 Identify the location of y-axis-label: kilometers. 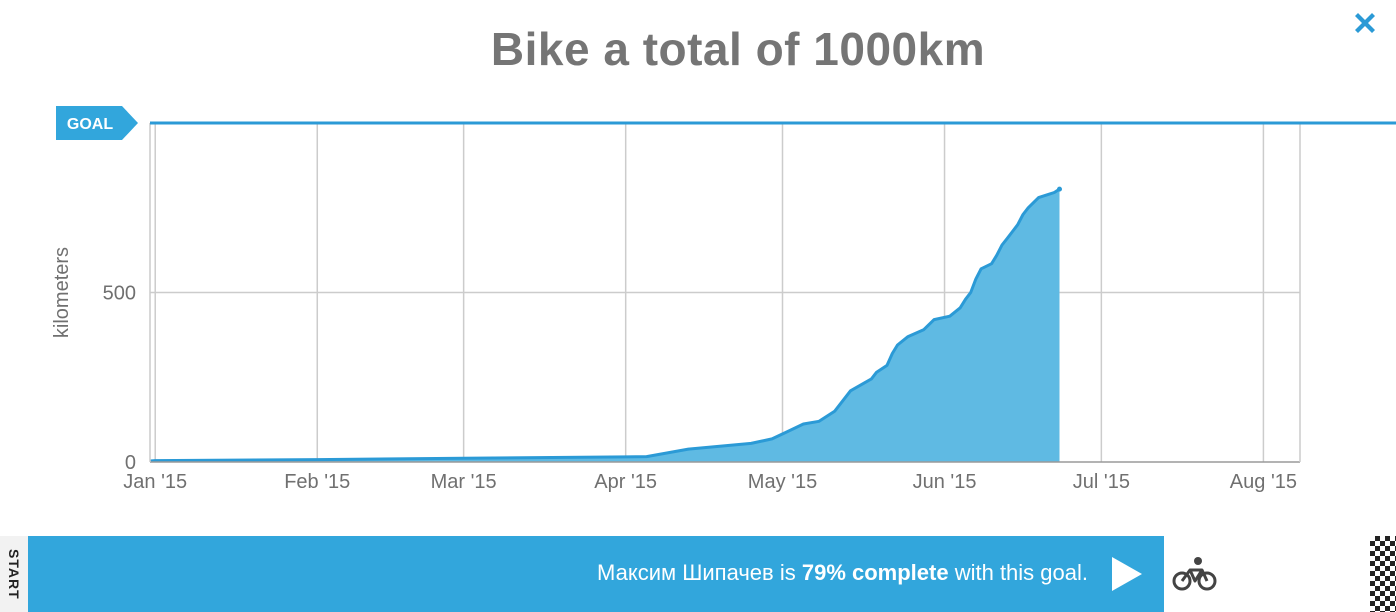
(62, 292).